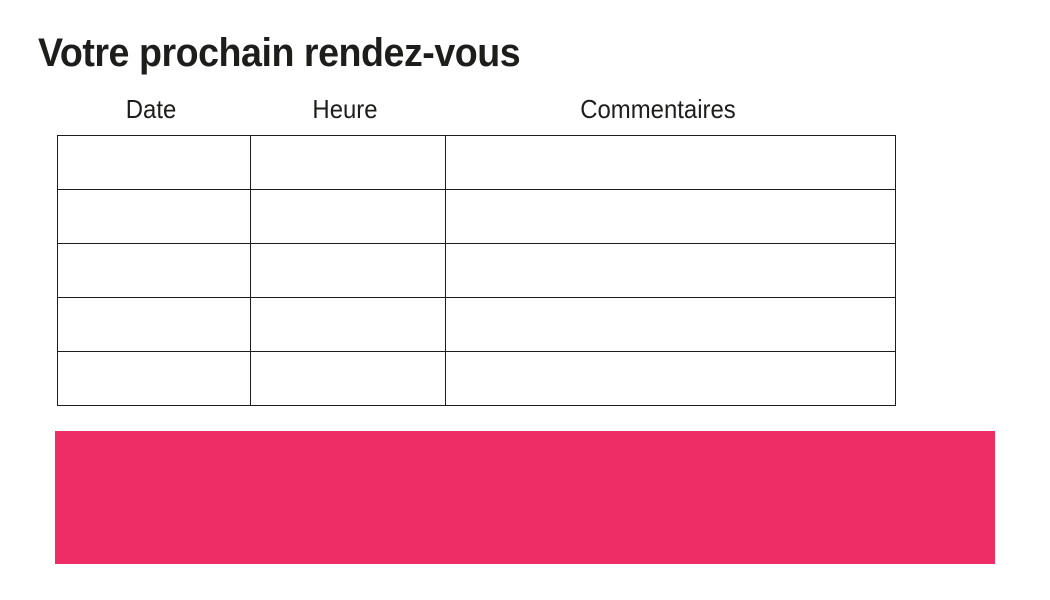 The image size is (1050, 600). What do you see at coordinates (345, 109) in the screenshot?
I see `column-header-heure: Heure` at bounding box center [345, 109].